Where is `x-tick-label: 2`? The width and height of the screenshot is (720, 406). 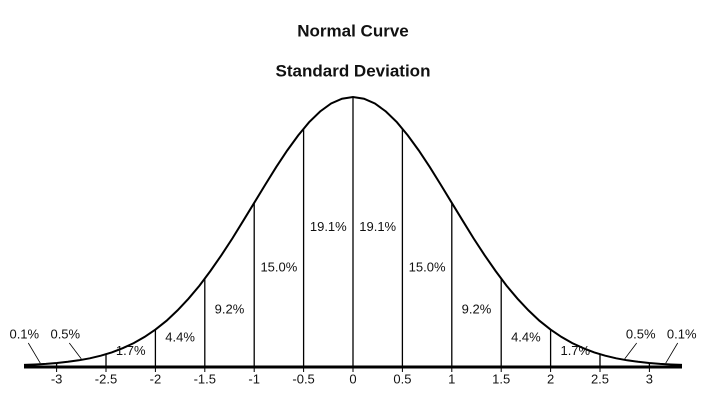 x-tick-label: 2 is located at coordinates (550, 378).